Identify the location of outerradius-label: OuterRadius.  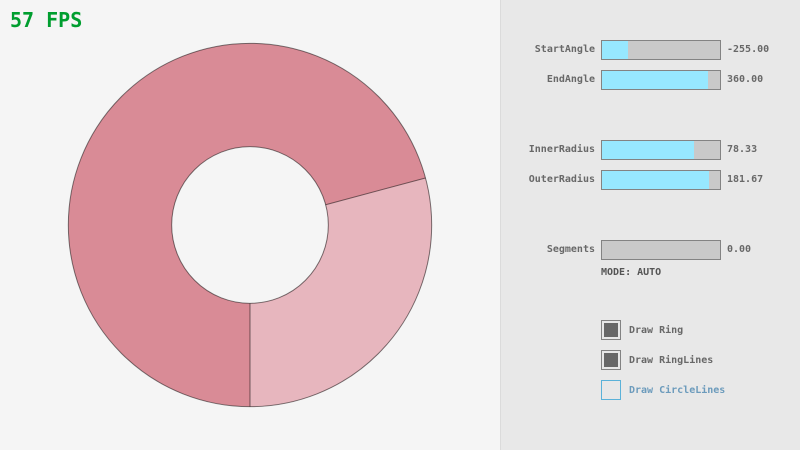
(561, 179).